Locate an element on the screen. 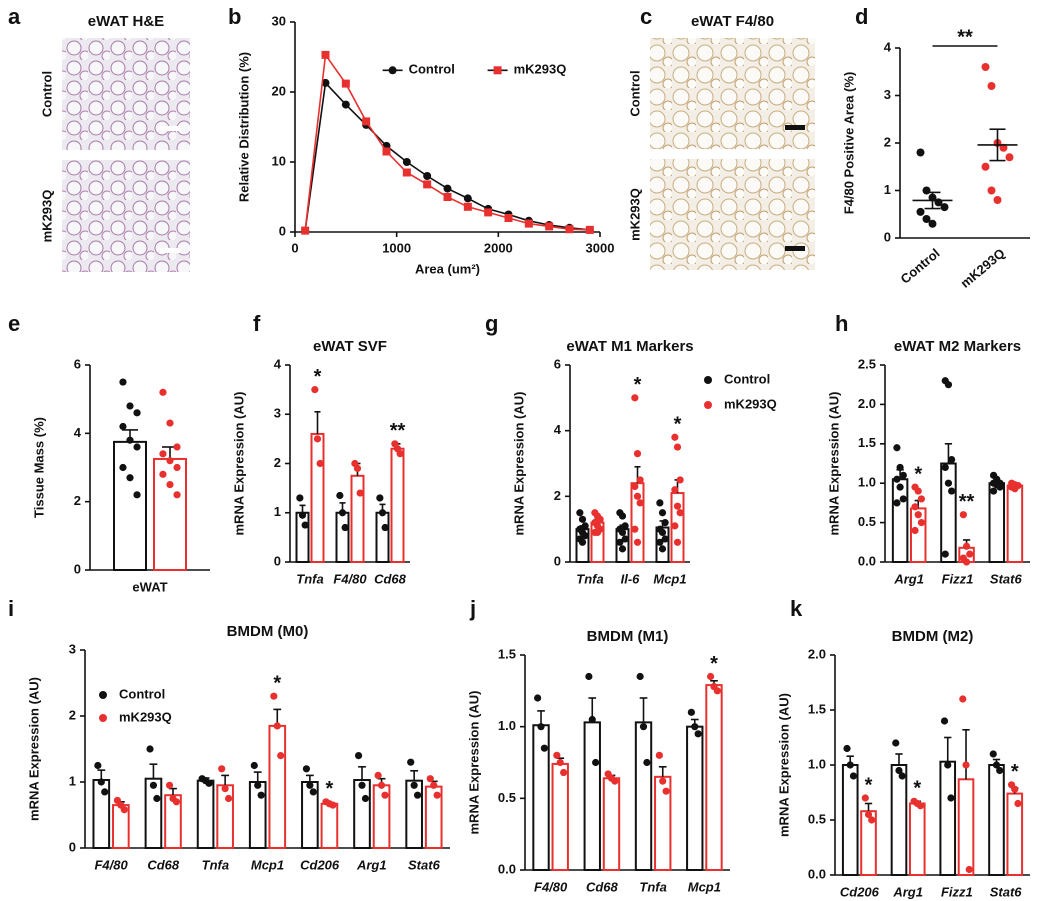 Image resolution: width=1050 pixels, height=901 pixels. x-tick-label: F4/80 is located at coordinates (111, 864).